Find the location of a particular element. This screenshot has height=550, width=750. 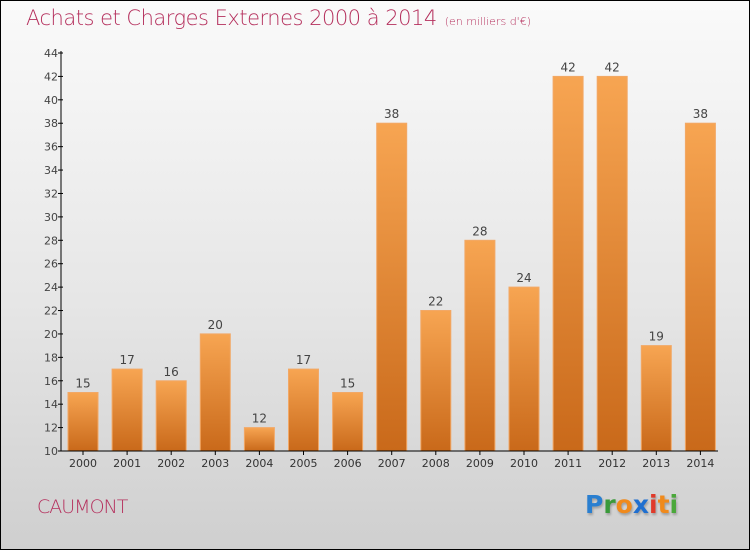

x-tick-label-2001: 2001 is located at coordinates (127, 463).